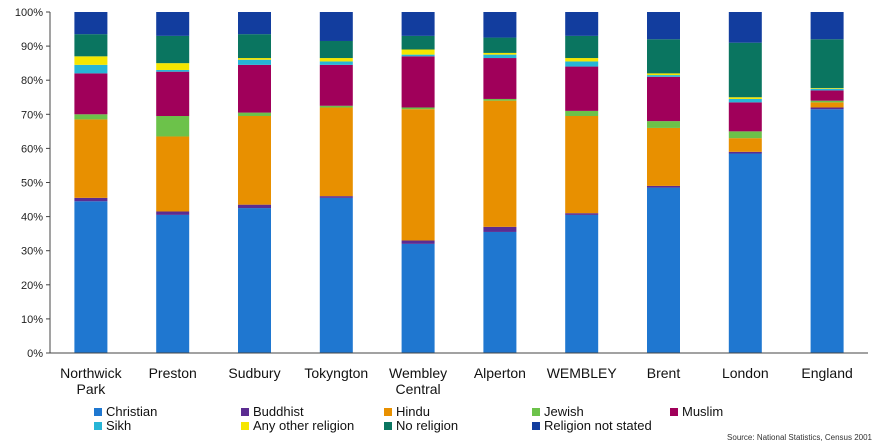  What do you see at coordinates (303, 425) in the screenshot?
I see `legend-label: Any other religion` at bounding box center [303, 425].